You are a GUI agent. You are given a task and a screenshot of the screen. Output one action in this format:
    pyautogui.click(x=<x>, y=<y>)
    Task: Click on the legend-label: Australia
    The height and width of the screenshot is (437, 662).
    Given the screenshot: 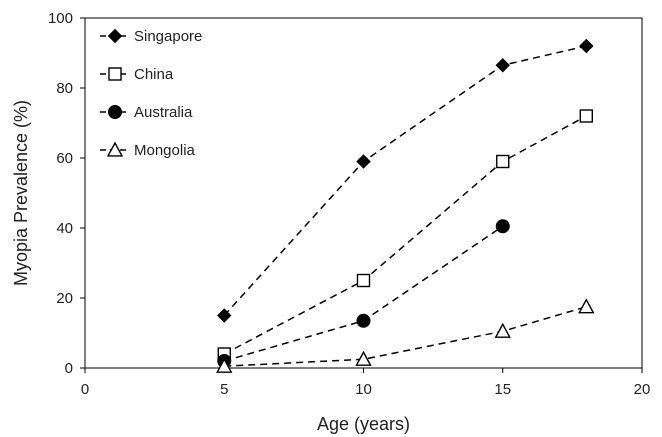 What is the action you would take?
    pyautogui.click(x=163, y=112)
    